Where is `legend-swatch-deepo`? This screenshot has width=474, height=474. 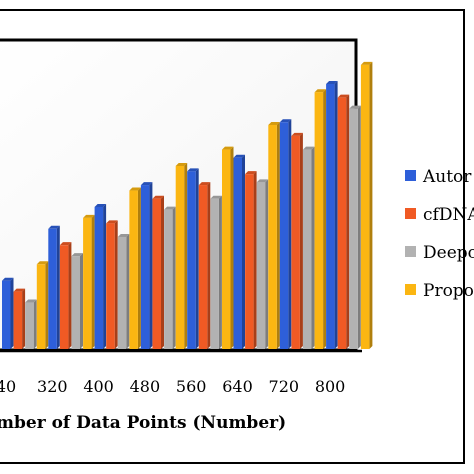
legend-swatch-deepo is located at coordinates (410, 251).